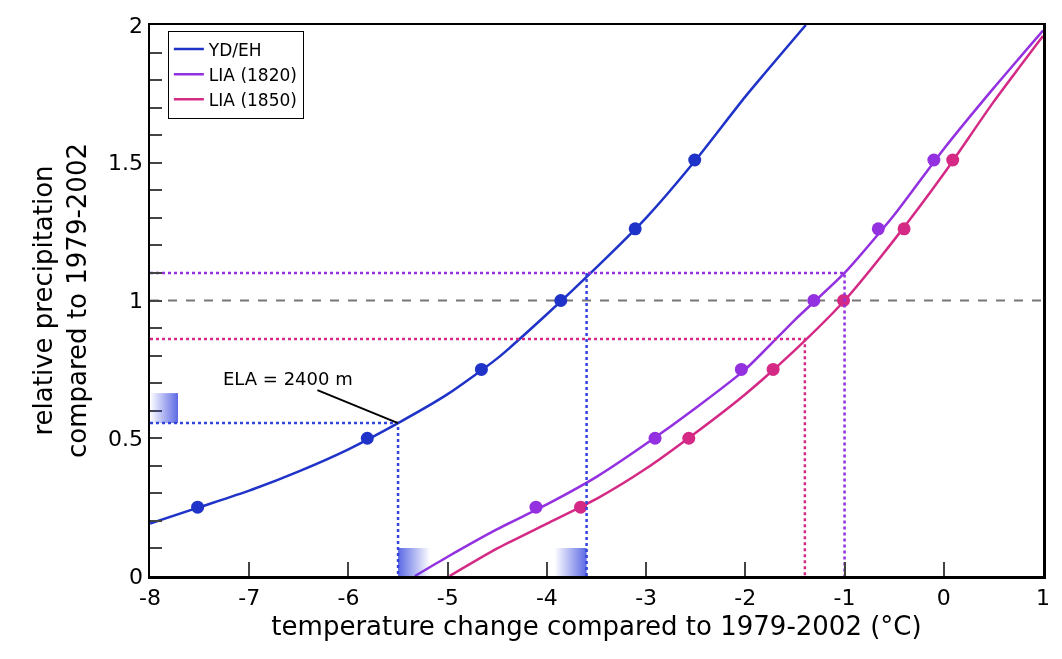 The image size is (1062, 659). I want to click on y-tick-label: 1.5, so click(126, 163).